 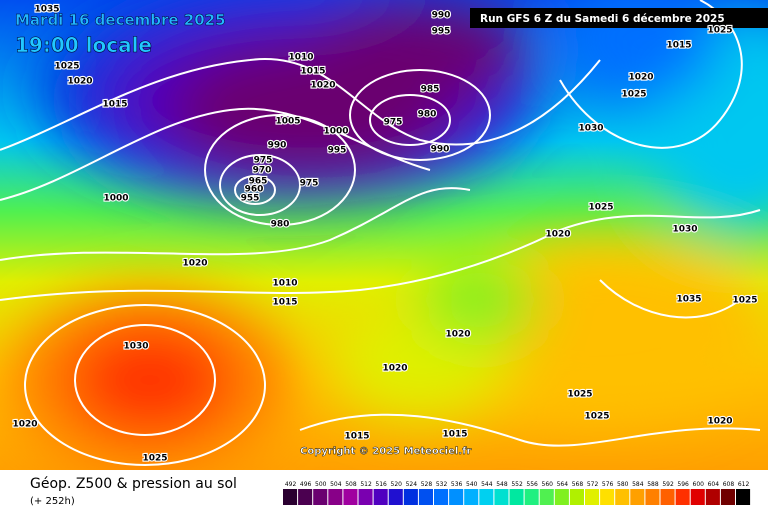 What do you see at coordinates (623, 484) in the screenshot?
I see `colorbar-label: 580` at bounding box center [623, 484].